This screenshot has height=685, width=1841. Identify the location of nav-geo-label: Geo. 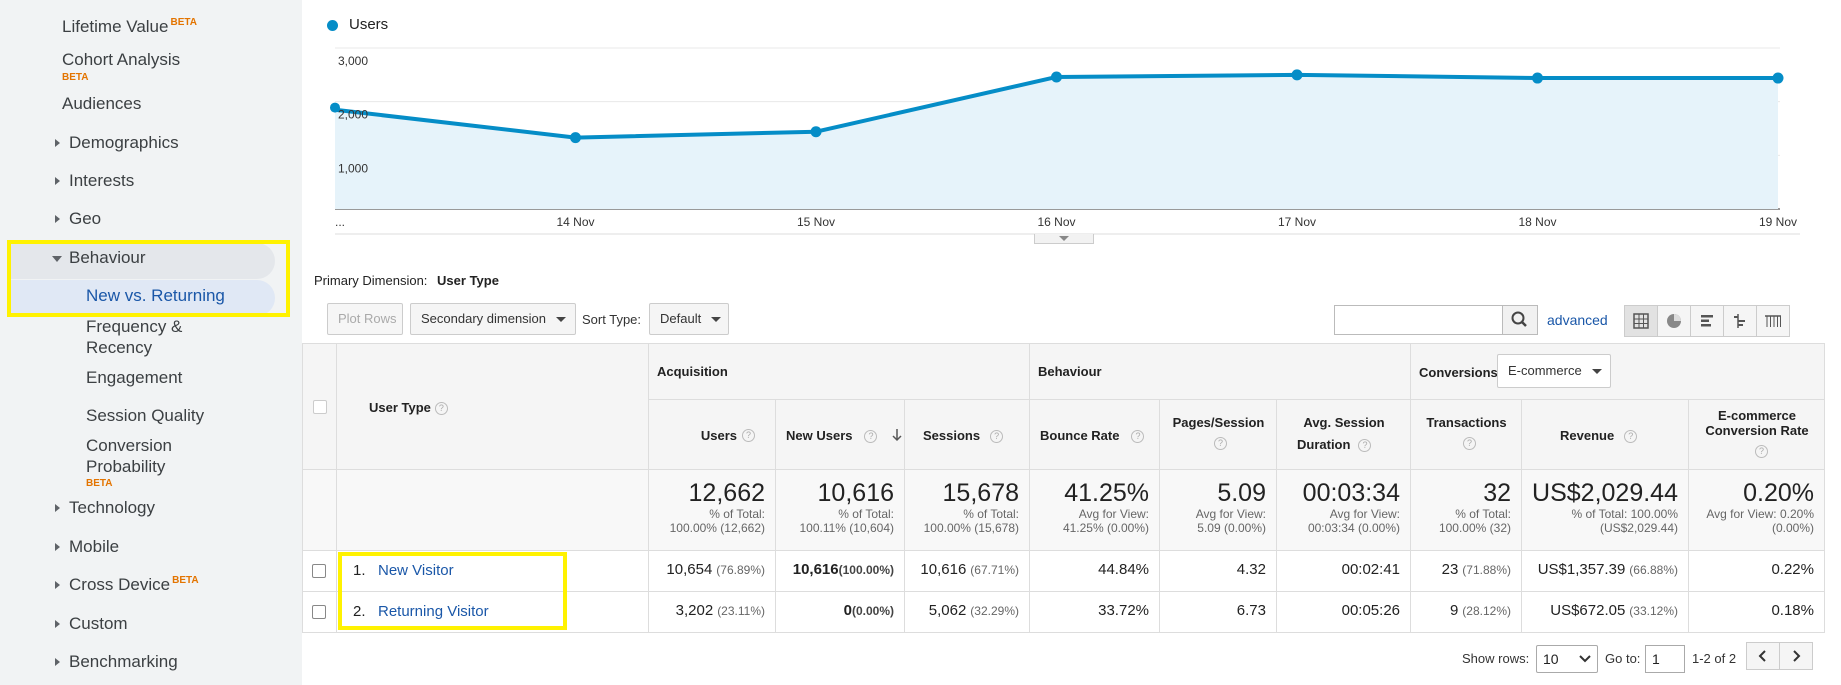
(85, 218).